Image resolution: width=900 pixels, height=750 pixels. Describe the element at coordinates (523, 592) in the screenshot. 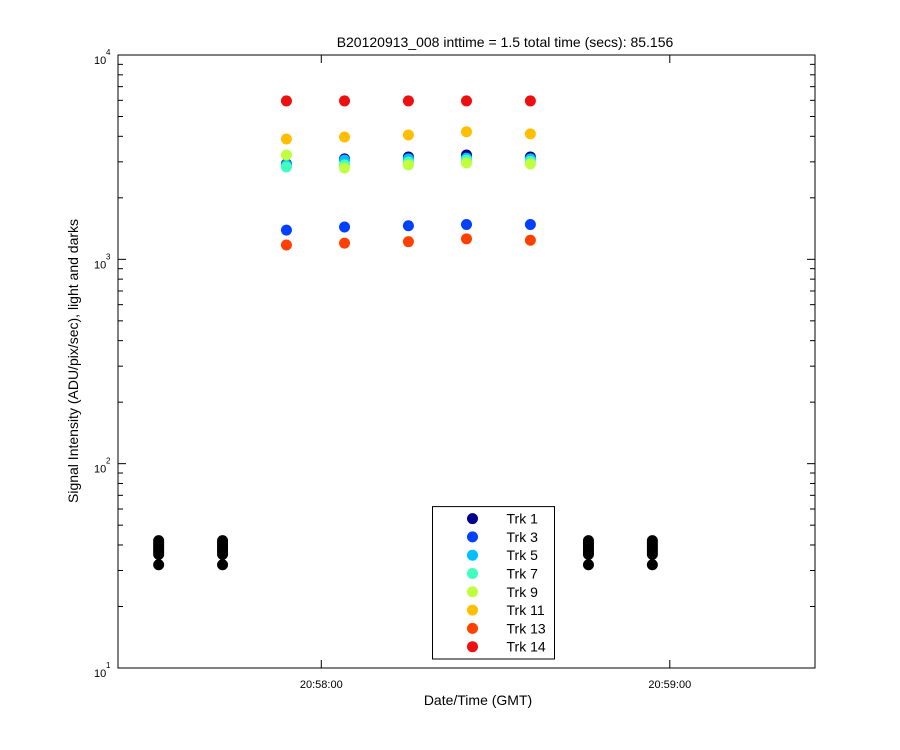

I see `legend-label: Trk 9` at that location.